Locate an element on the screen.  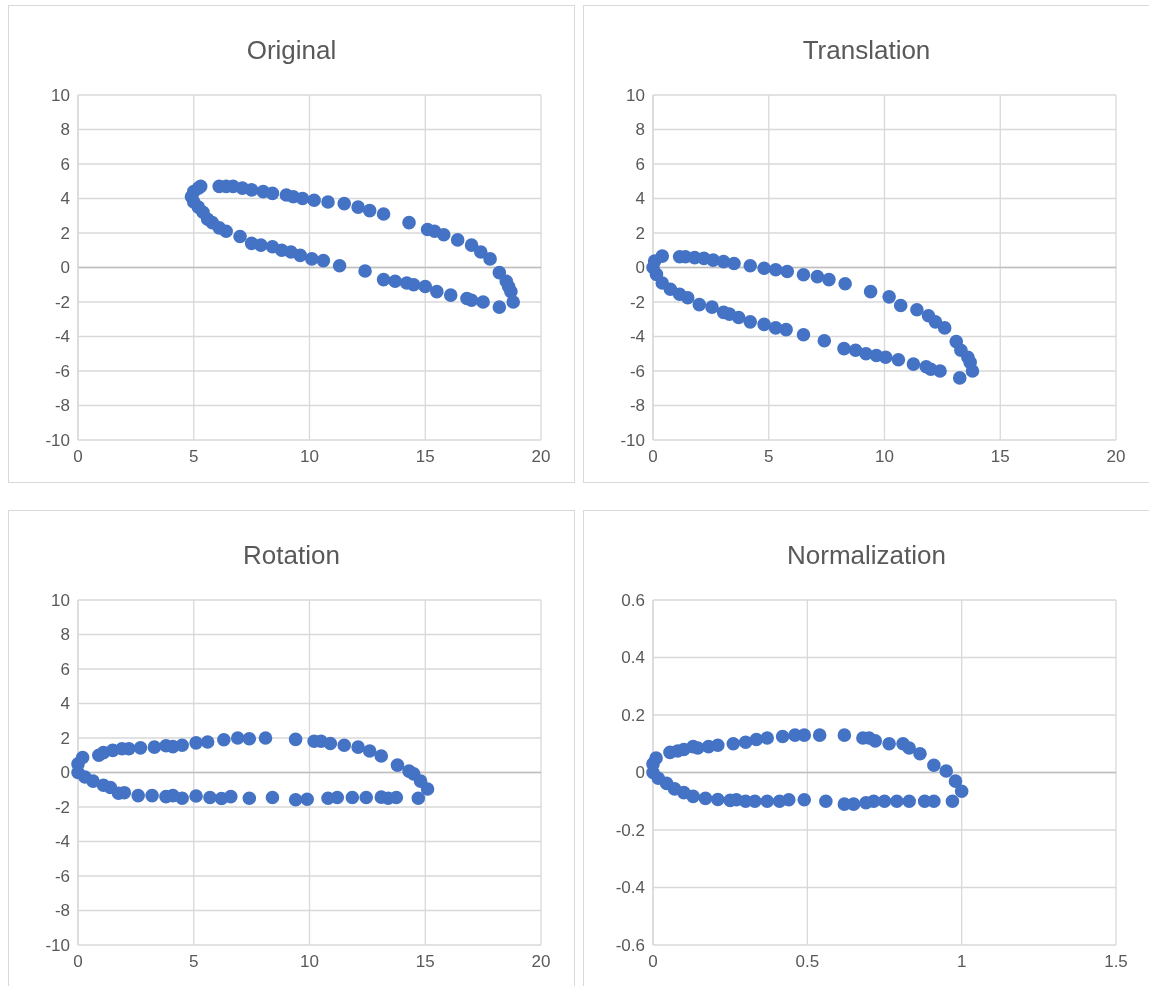
y-tick-label: -0.6 is located at coordinates (630, 945).